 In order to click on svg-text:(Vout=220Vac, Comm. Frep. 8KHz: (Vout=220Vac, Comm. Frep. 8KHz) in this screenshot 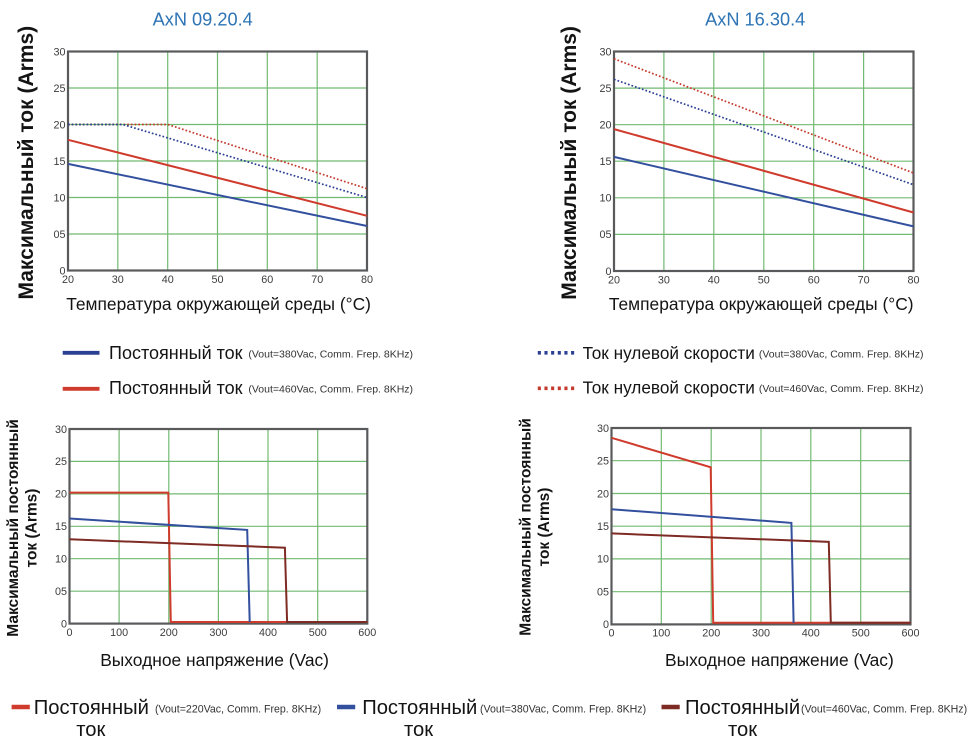, I will do `click(238, 710)`.